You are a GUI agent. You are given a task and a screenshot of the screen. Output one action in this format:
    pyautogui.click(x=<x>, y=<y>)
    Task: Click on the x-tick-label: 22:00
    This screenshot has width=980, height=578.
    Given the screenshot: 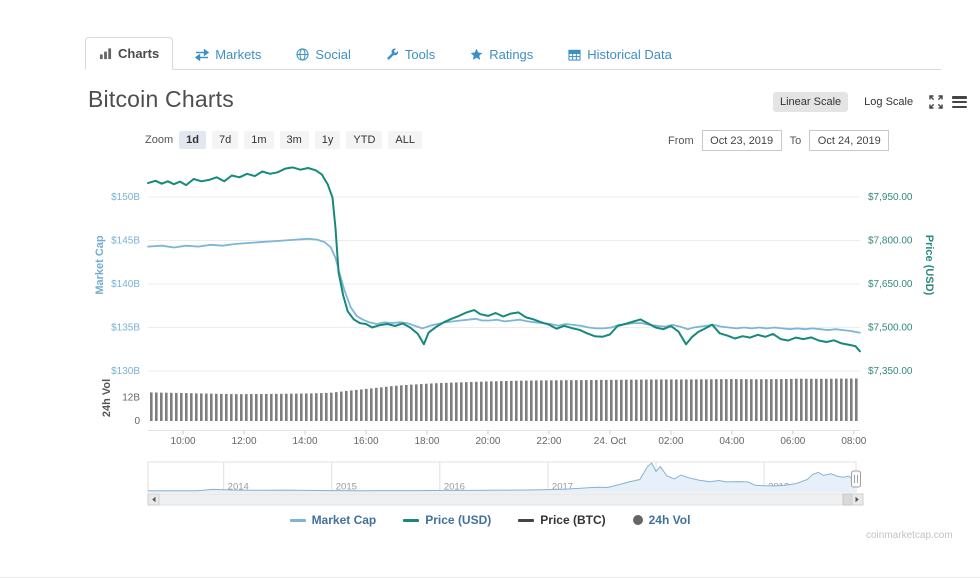 What is the action you would take?
    pyautogui.click(x=548, y=441)
    